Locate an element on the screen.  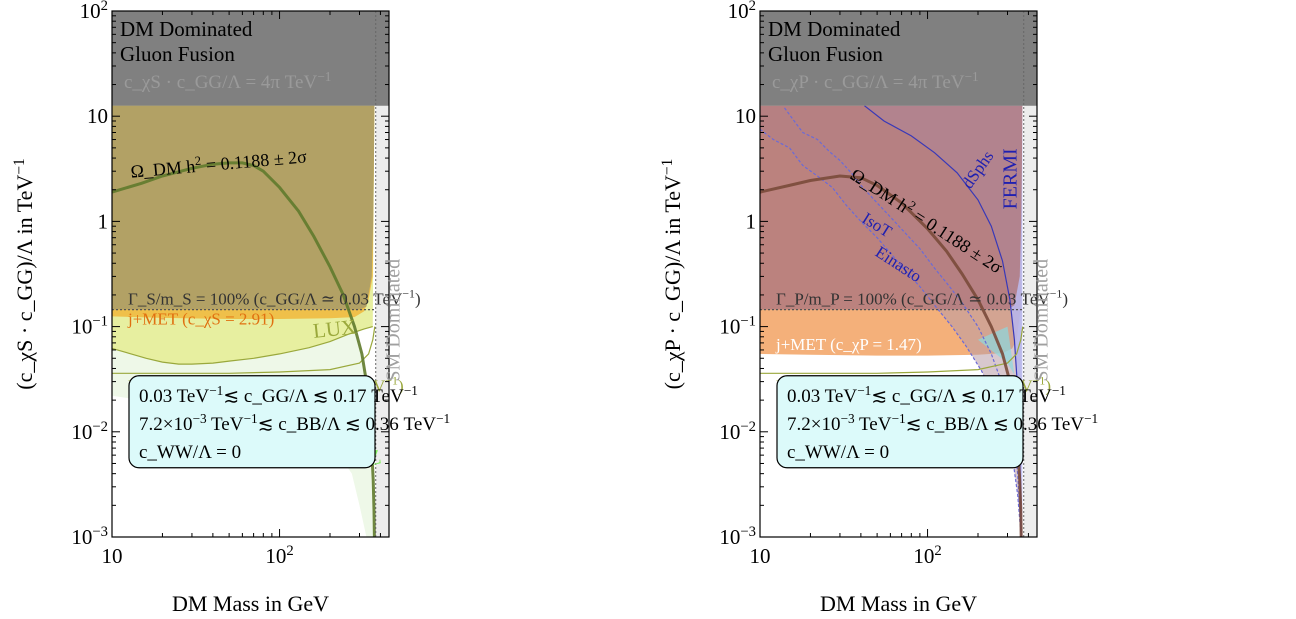
fermi-label: FERMI is located at coordinates (1010, 178).